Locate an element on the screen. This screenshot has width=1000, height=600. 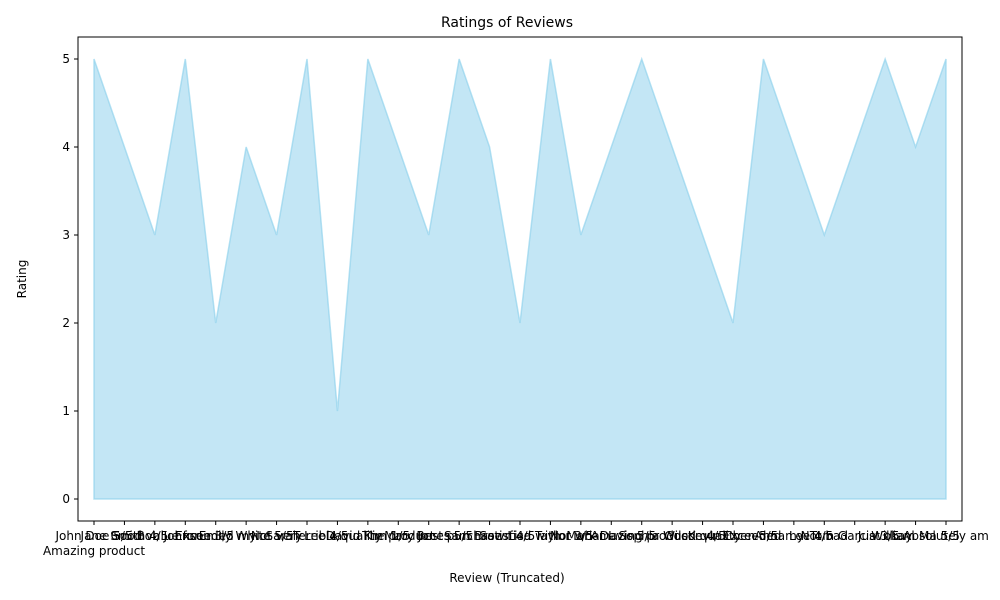
x-tick-label-line: David Kim 1/5 is located at coordinates (368, 536).